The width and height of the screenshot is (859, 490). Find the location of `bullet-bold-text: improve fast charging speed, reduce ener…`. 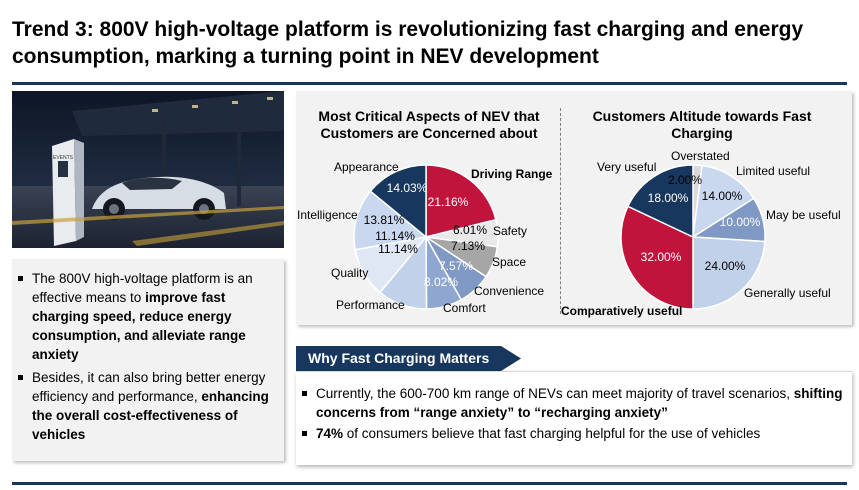

bullet-bold-text: improve fast charging speed, reduce ener… is located at coordinates (139, 326).